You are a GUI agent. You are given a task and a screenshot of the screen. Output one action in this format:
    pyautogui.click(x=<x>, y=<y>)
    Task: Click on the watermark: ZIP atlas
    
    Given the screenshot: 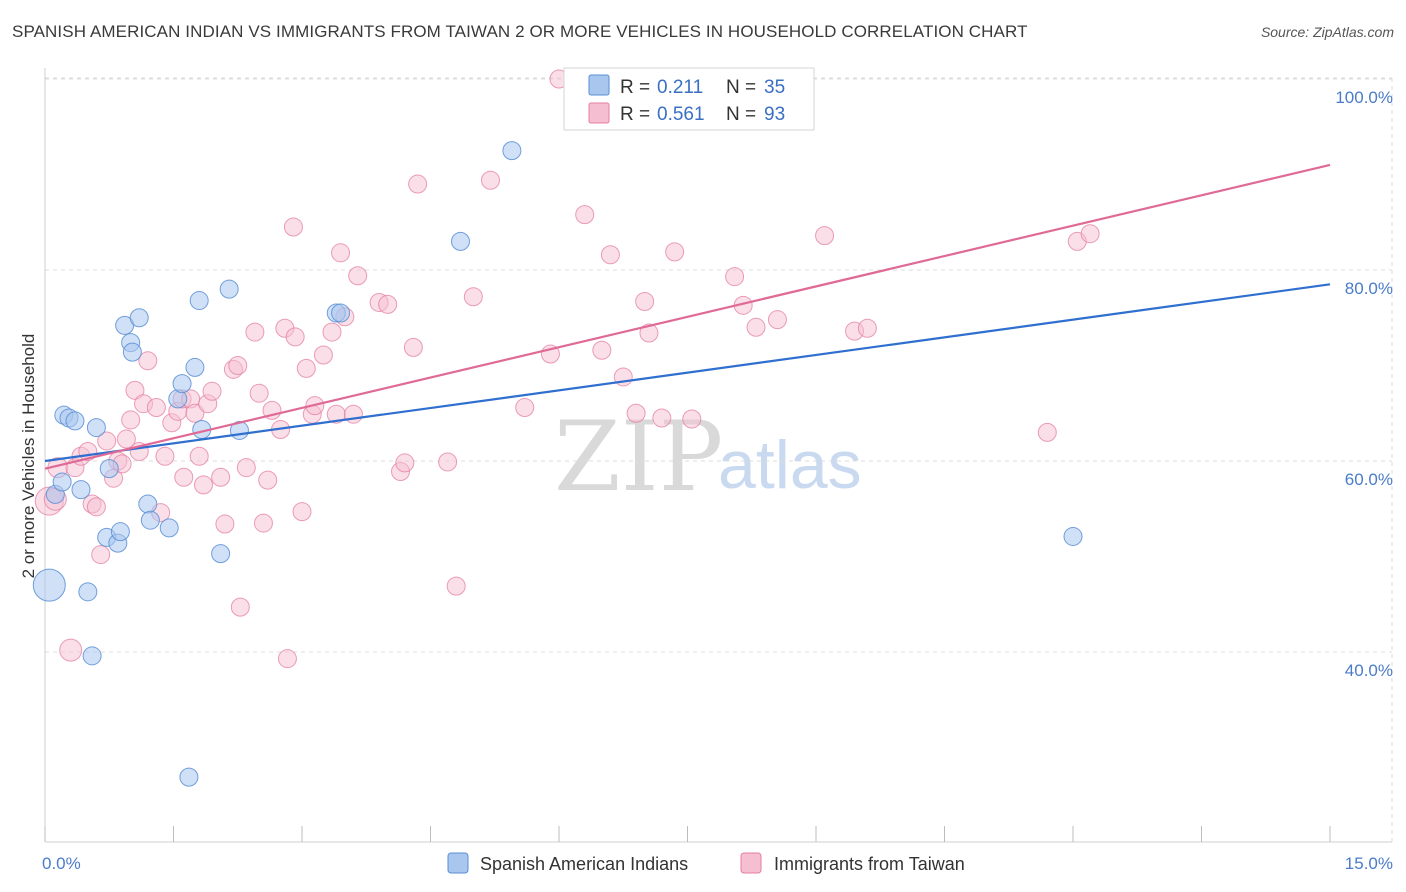 What is the action you would take?
    pyautogui.click(x=708, y=457)
    